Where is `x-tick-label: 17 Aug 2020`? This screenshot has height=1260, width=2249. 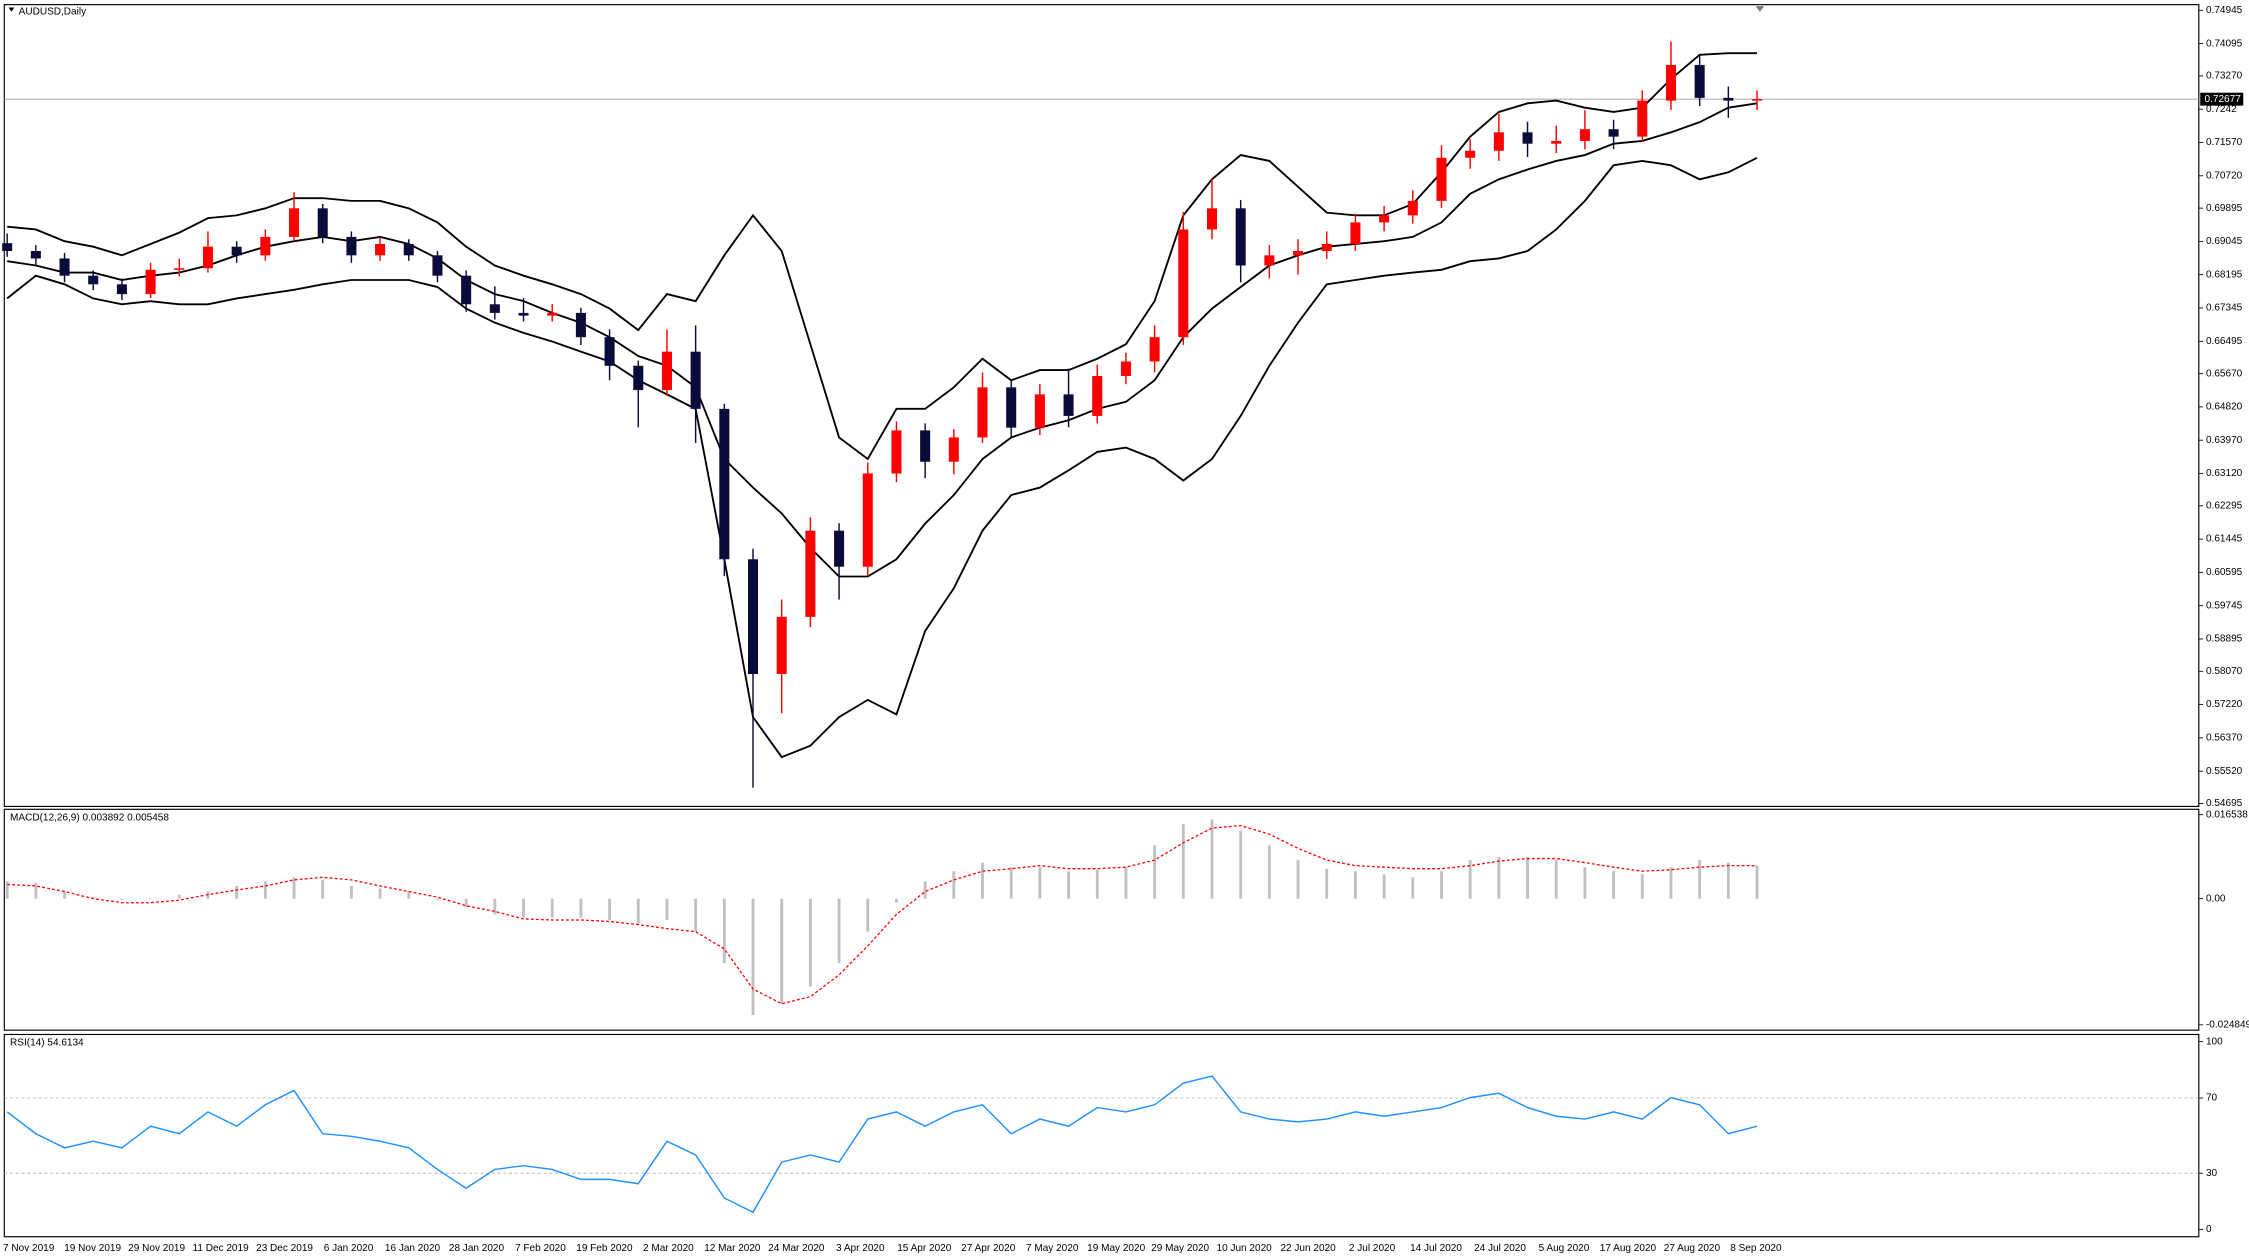 x-tick-label: 17 Aug 2020 is located at coordinates (1628, 1248).